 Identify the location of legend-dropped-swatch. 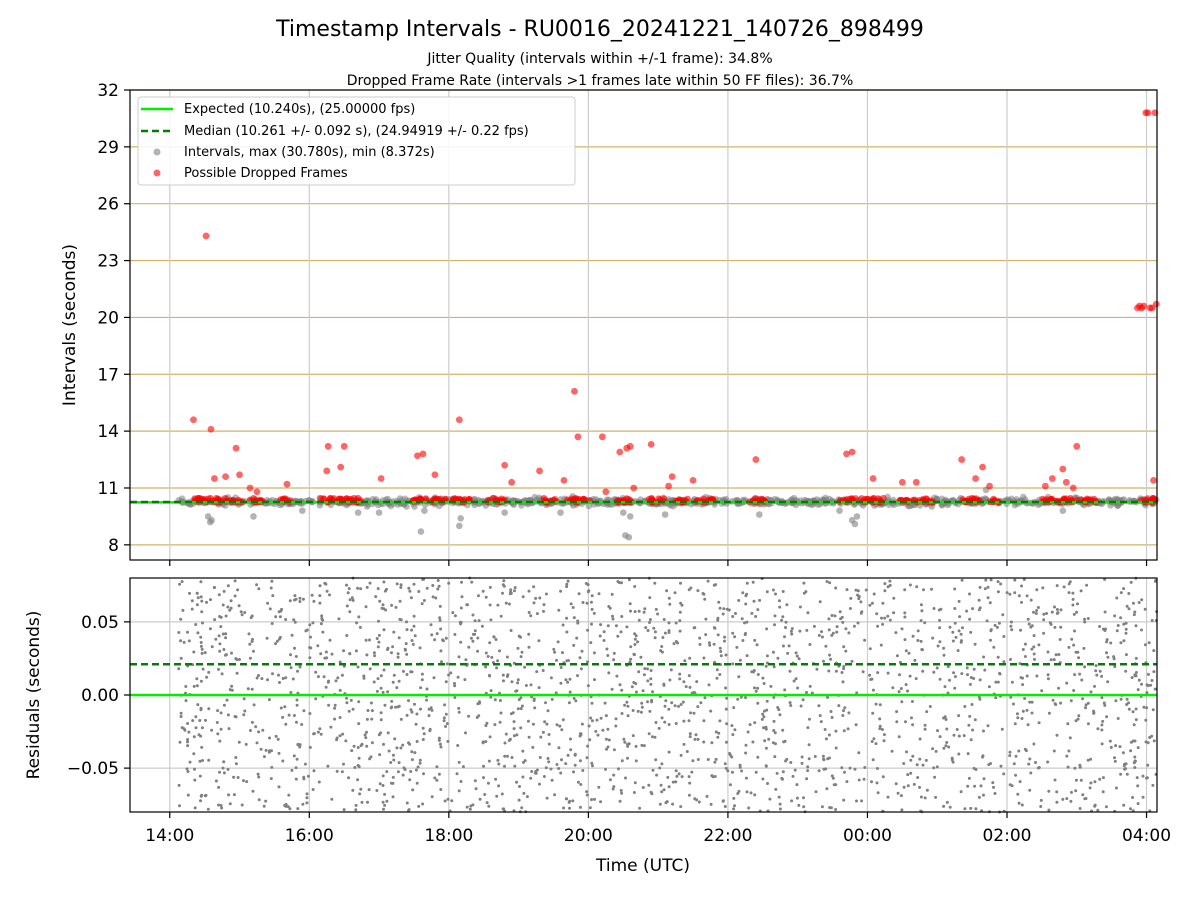
(157, 173).